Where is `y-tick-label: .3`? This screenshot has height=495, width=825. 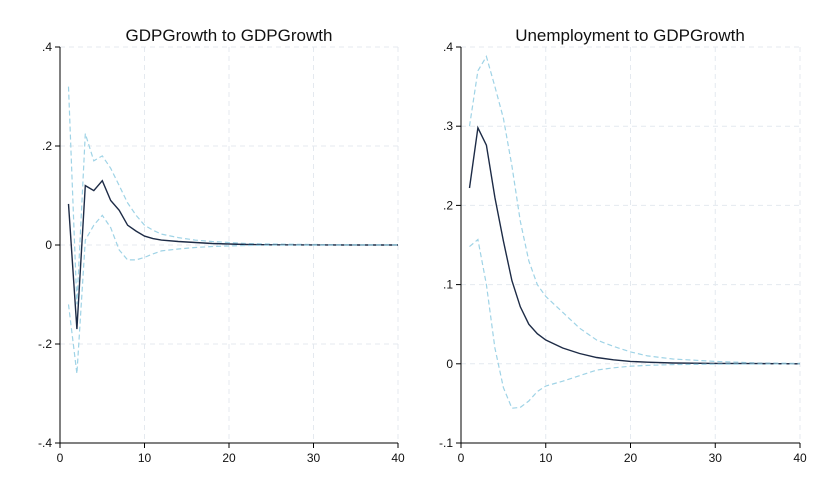 y-tick-label: .3 is located at coordinates (448, 126).